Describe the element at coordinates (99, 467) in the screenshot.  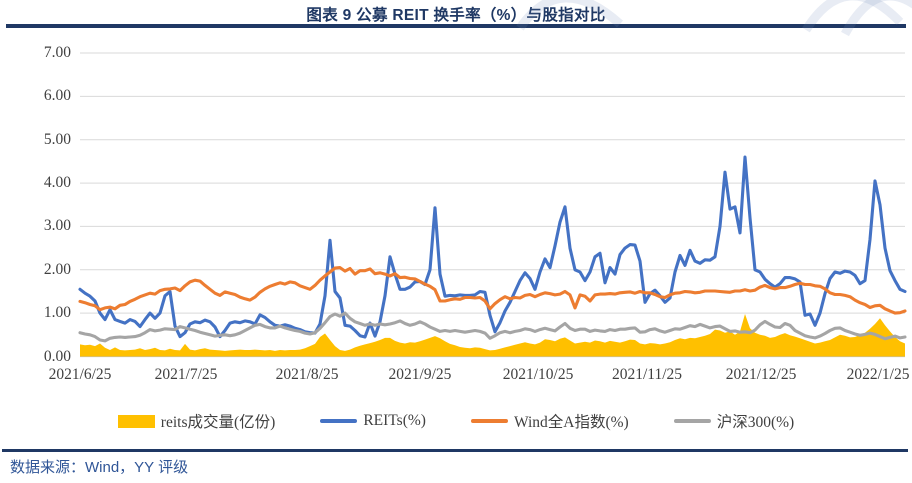
I see `data-source-note: 数据来源：Wind，YY 评级` at that location.